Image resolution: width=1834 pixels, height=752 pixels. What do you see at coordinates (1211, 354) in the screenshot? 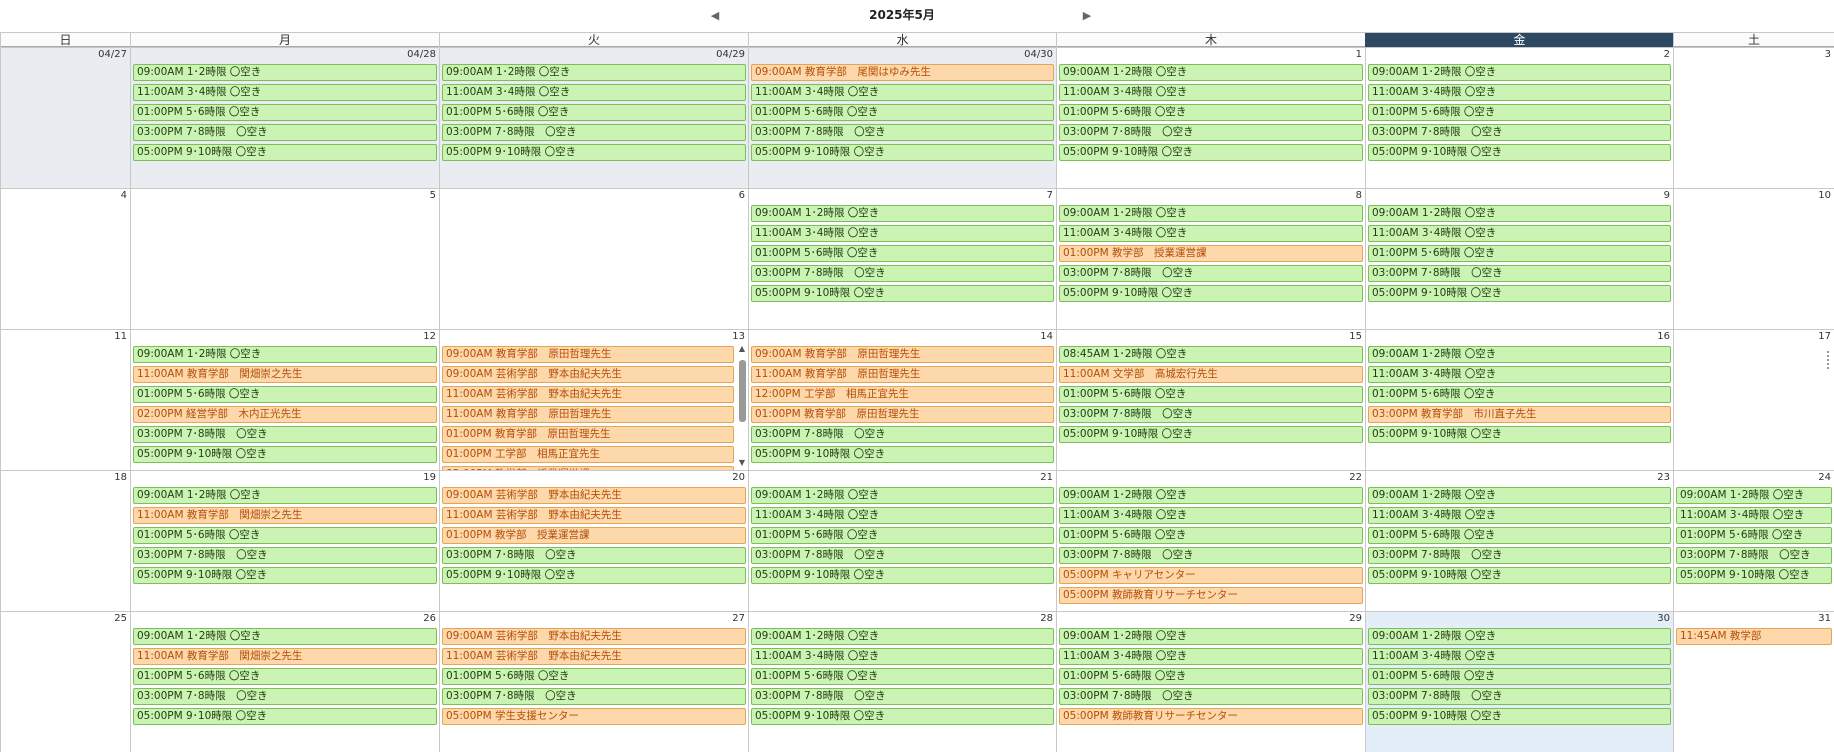
I see `available-slot-event: 08:45AM 1･2時限 〇空き` at bounding box center [1211, 354].